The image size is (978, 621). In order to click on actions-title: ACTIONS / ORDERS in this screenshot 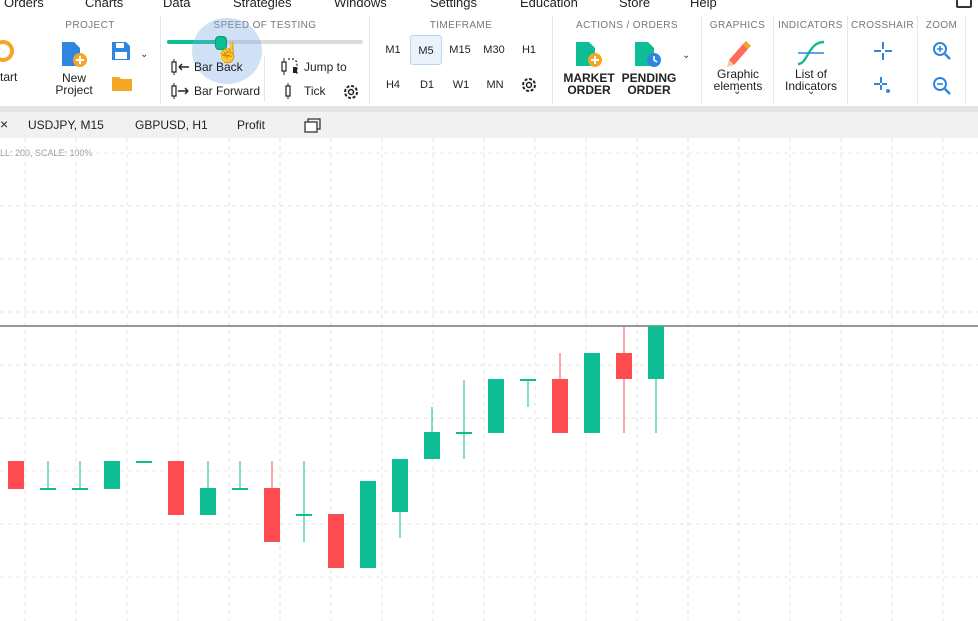, I will do `click(627, 25)`.